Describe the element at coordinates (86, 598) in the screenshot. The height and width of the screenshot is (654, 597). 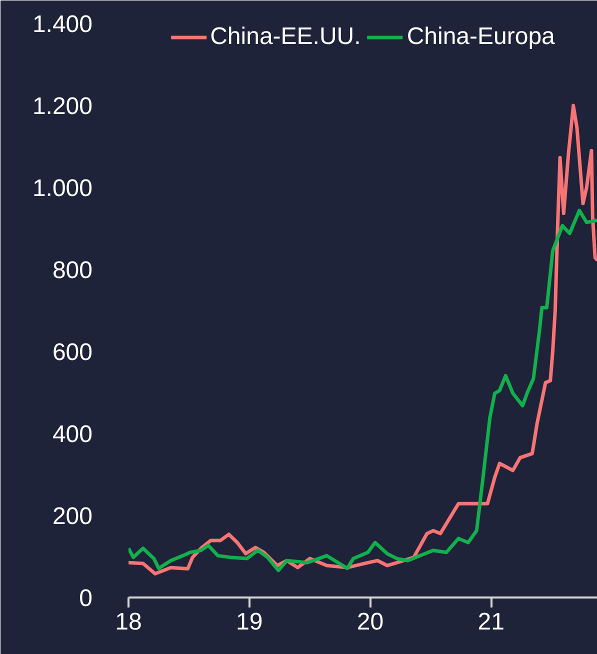
I see `y-tick-label: 0` at that location.